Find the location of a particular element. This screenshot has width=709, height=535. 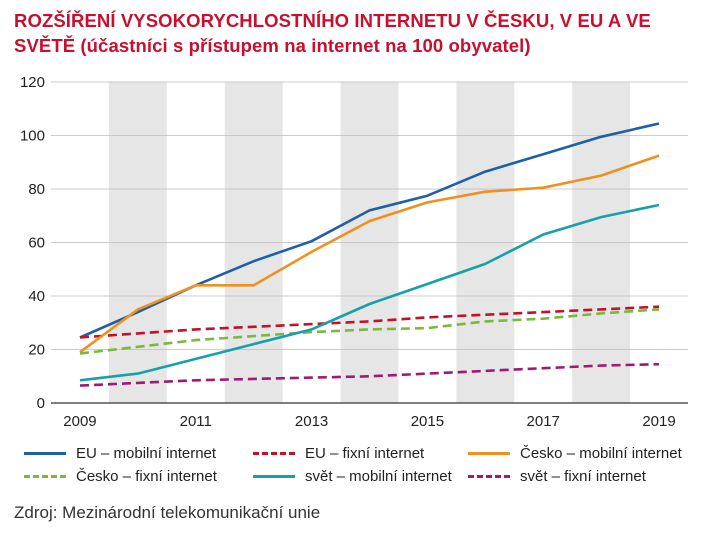

y-tick-label: 20 is located at coordinates (36, 350).